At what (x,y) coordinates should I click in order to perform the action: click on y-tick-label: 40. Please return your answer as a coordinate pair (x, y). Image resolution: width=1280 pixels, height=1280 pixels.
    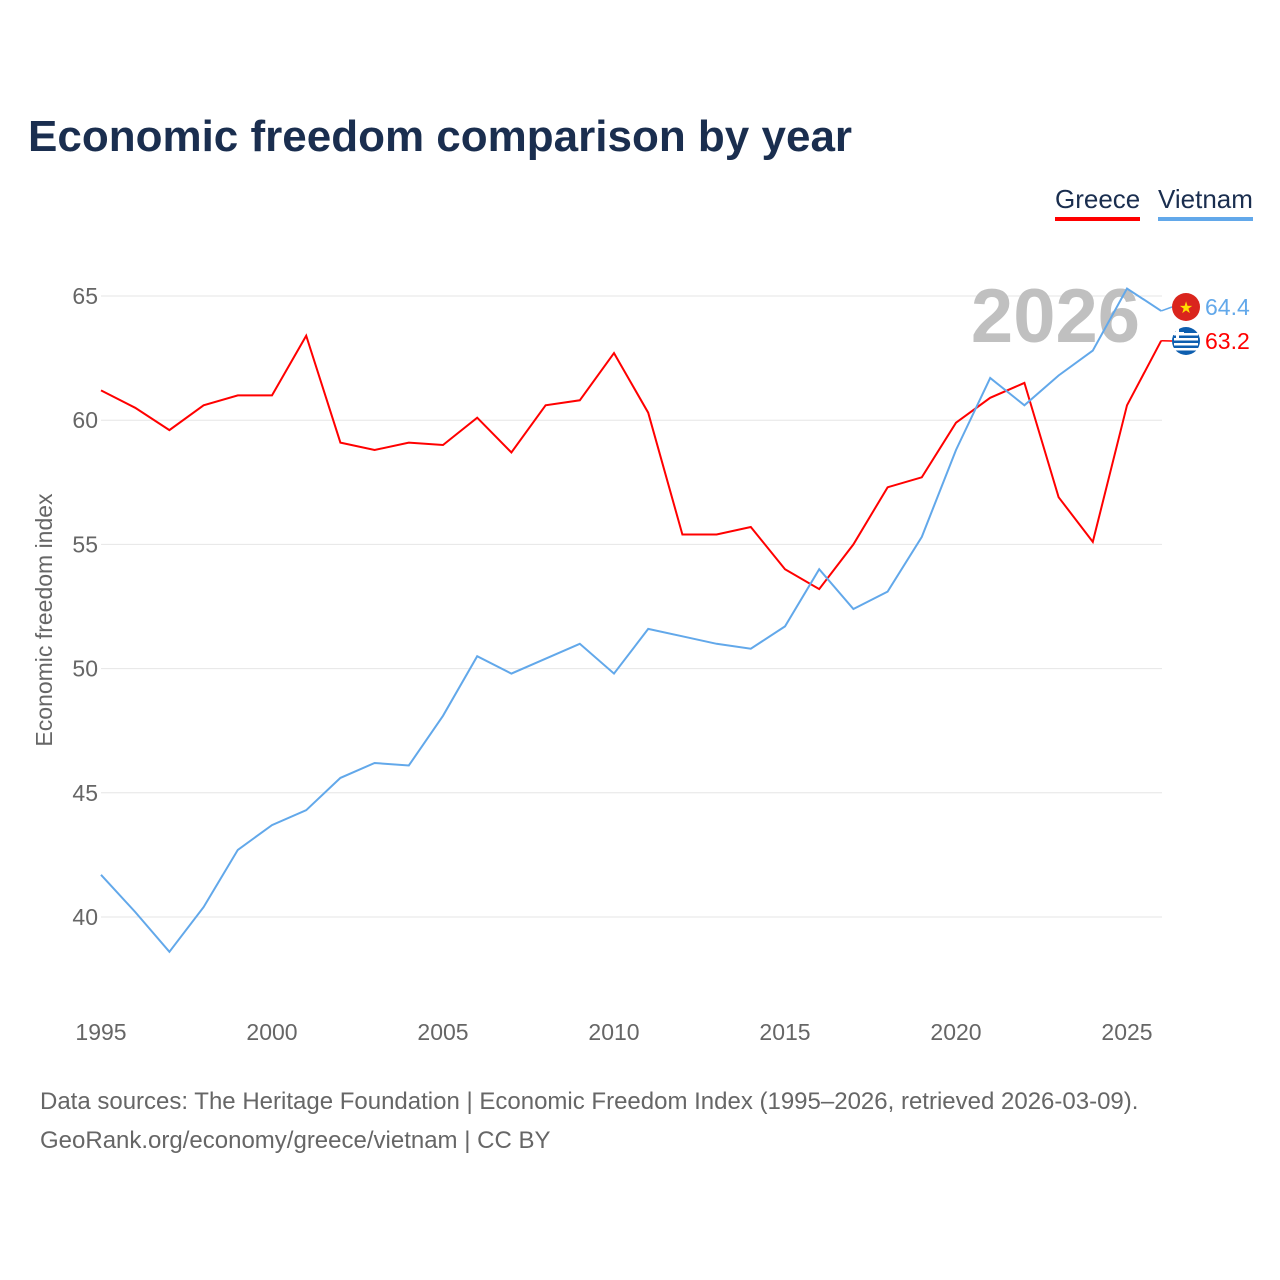
    Looking at the image, I should click on (85, 917).